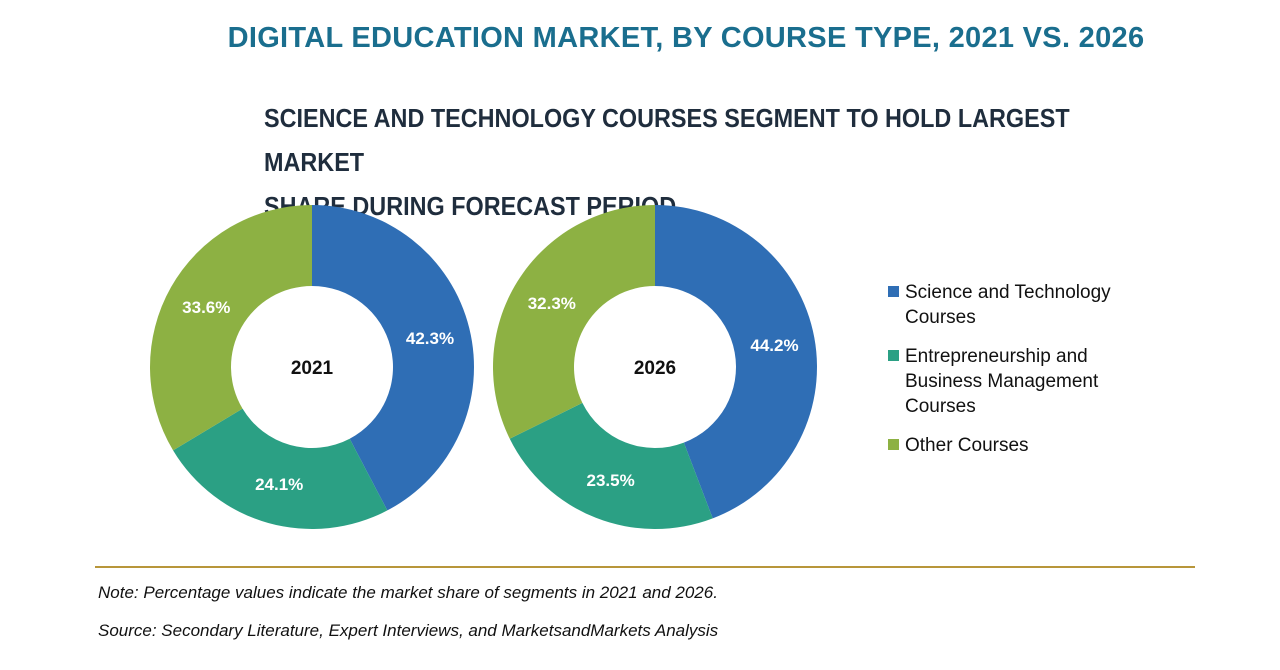  I want to click on donut-2021-label-other-courses: 33.6%, so click(206, 307).